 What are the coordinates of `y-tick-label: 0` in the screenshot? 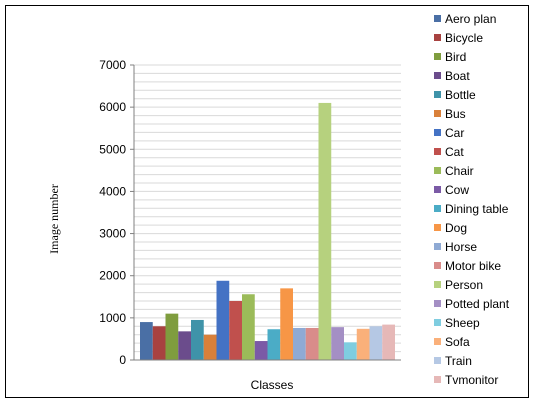 It's located at (122, 360).